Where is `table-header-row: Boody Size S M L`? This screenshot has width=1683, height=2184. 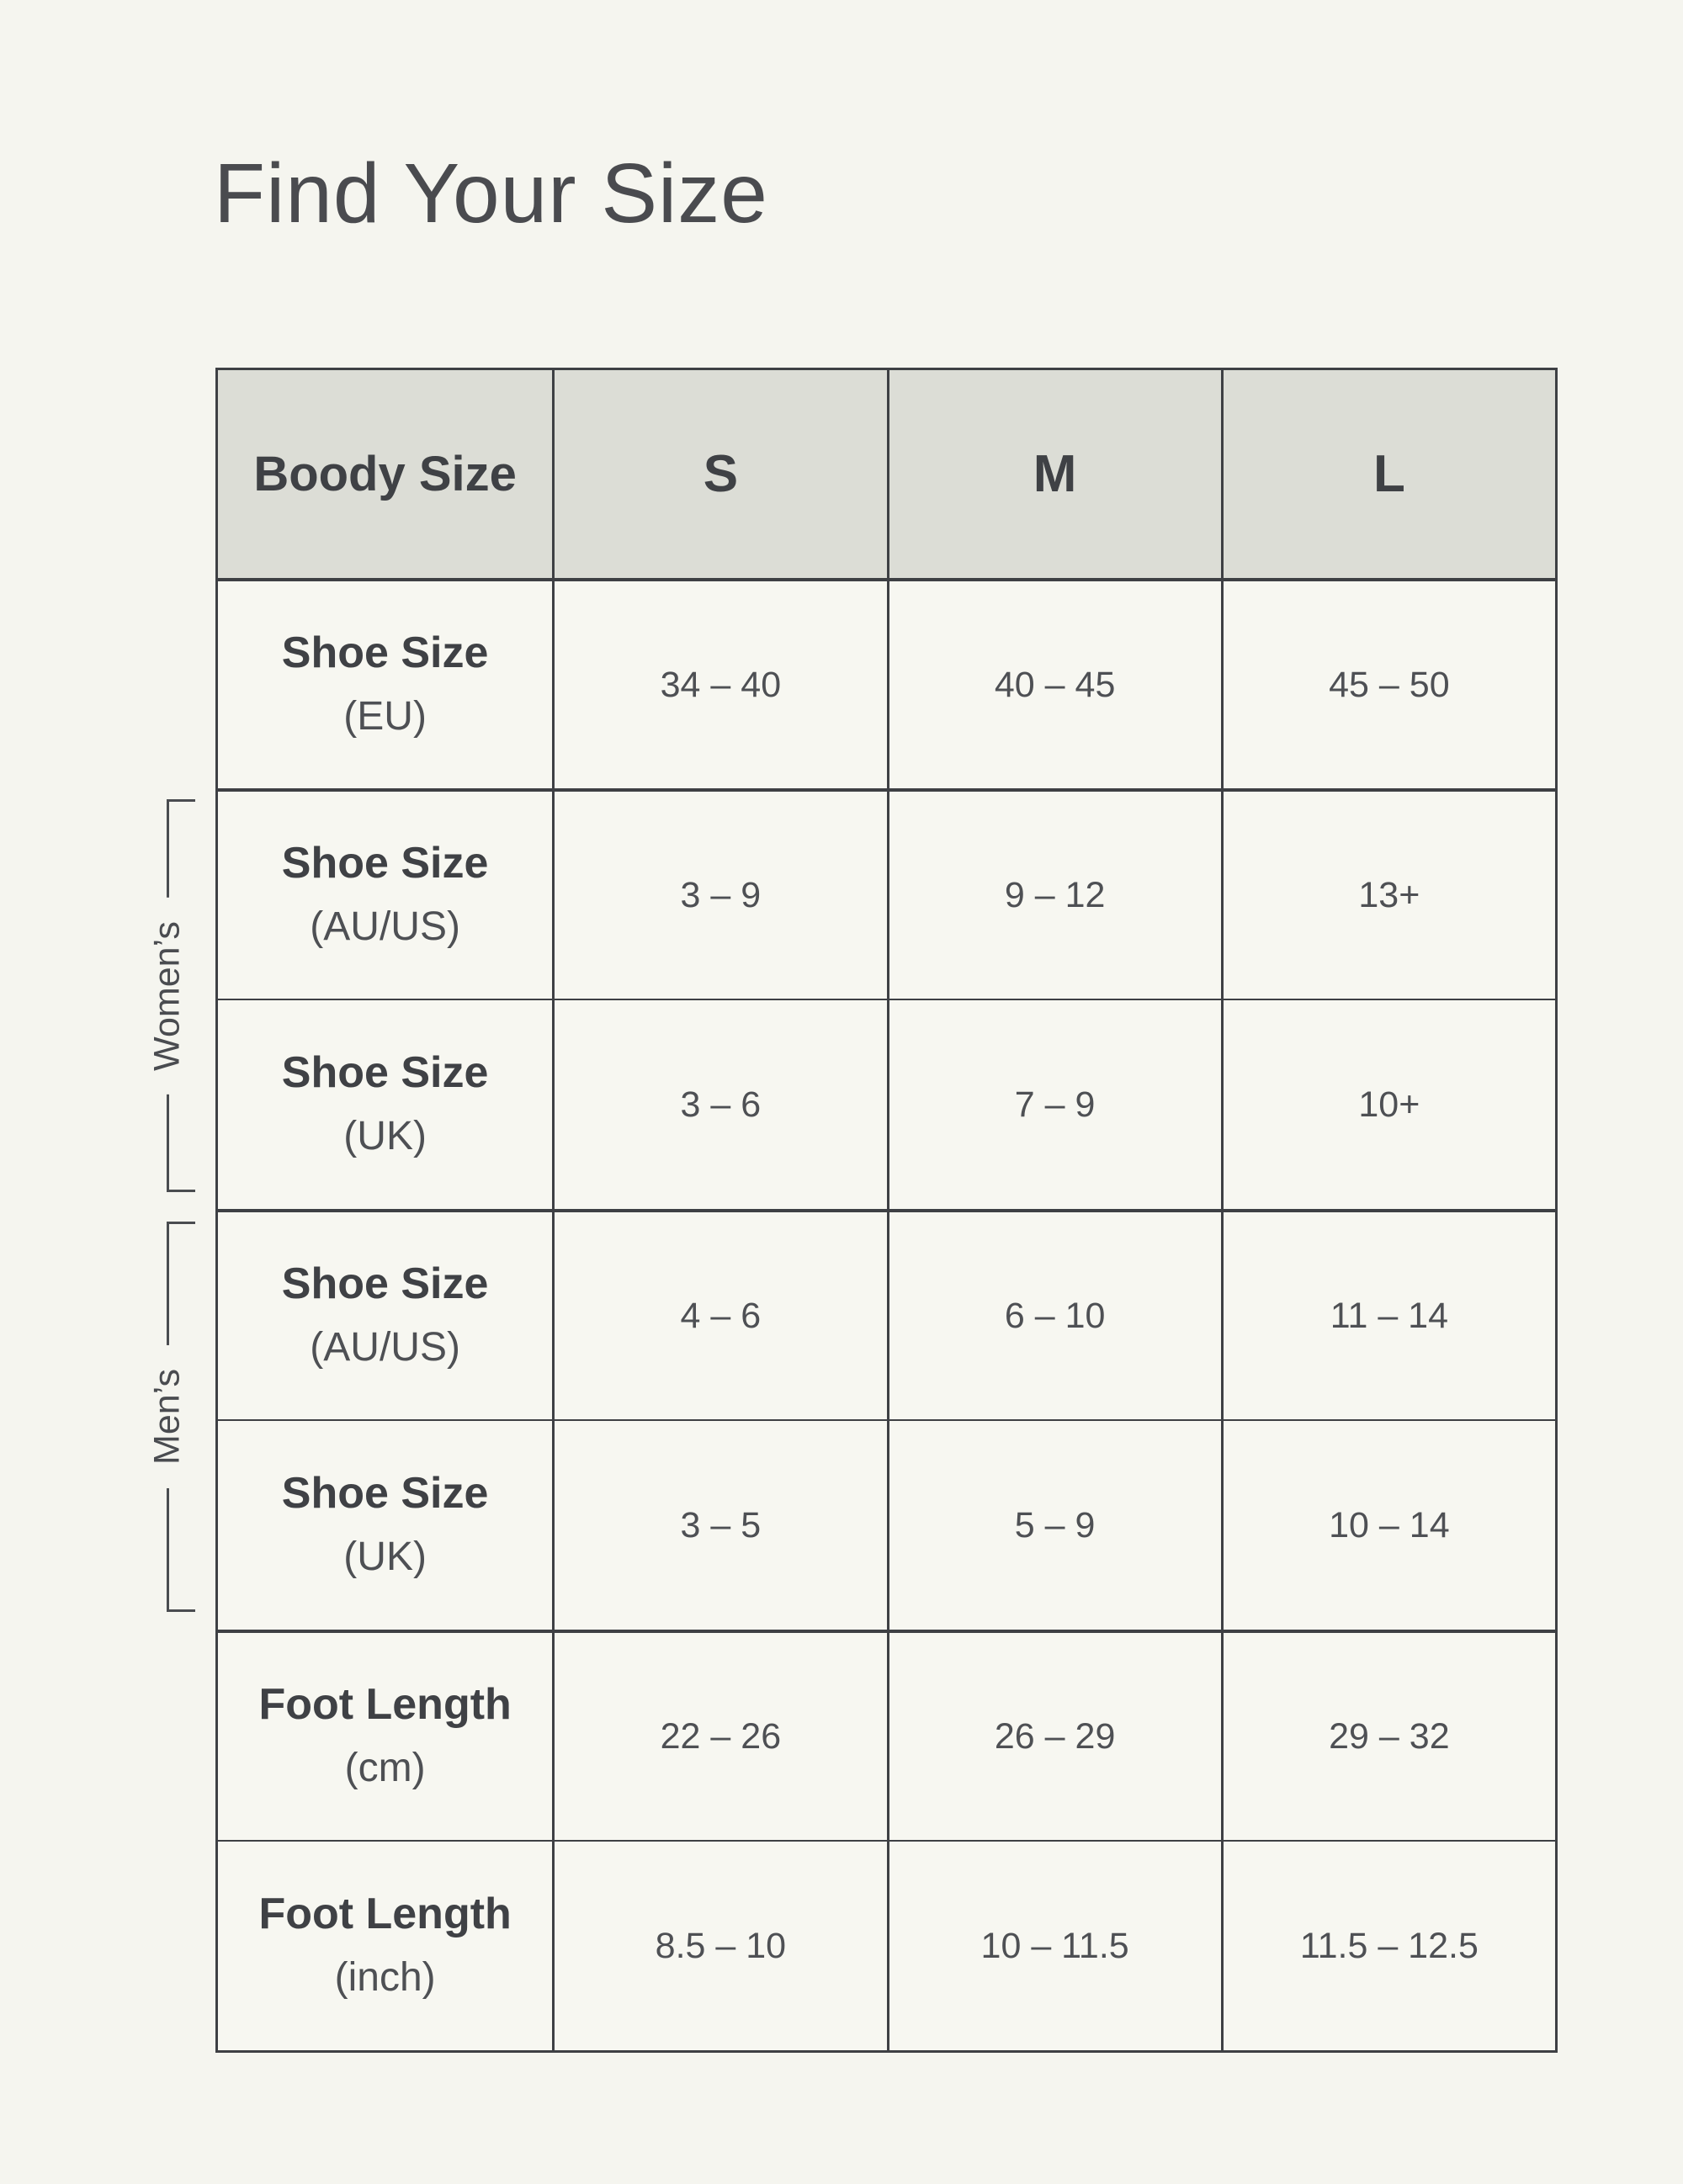
table-header-row: Boody Size S M L is located at coordinates (886, 474).